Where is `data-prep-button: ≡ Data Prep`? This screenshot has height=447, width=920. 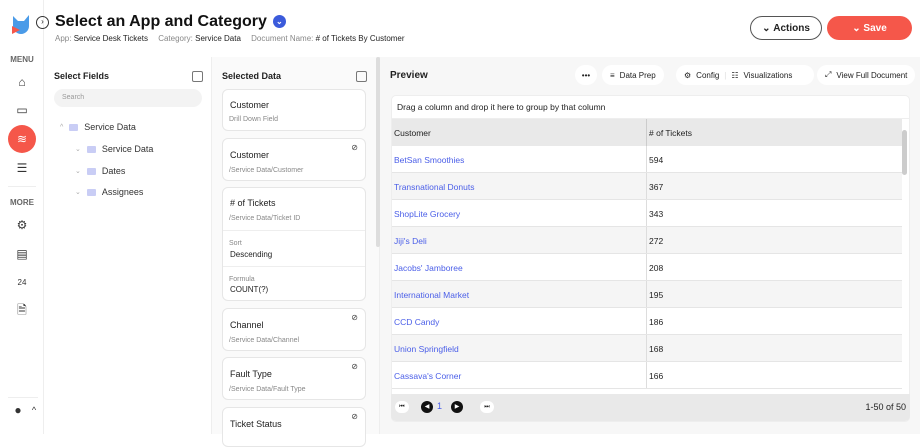 data-prep-button: ≡ Data Prep is located at coordinates (633, 75).